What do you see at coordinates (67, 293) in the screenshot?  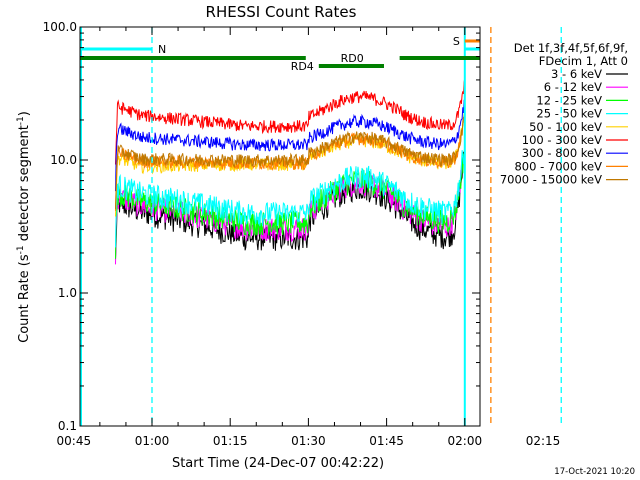 I see `y-tick-label: 1.0` at bounding box center [67, 293].